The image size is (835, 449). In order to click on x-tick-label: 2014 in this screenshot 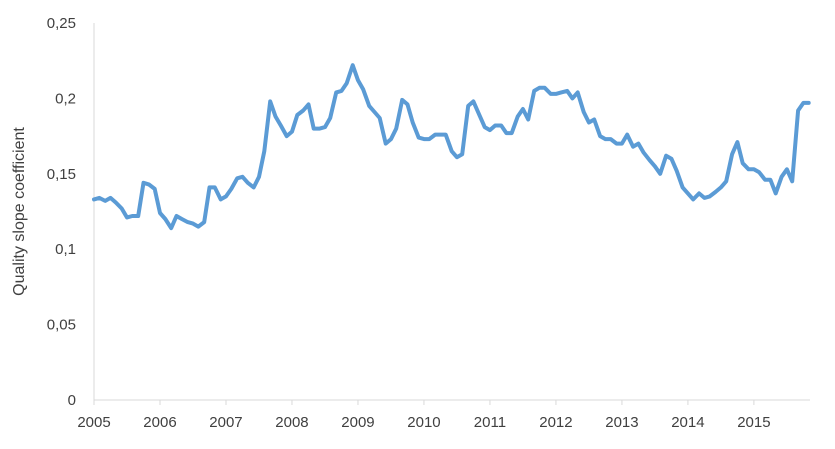, I will do `click(687, 422)`.